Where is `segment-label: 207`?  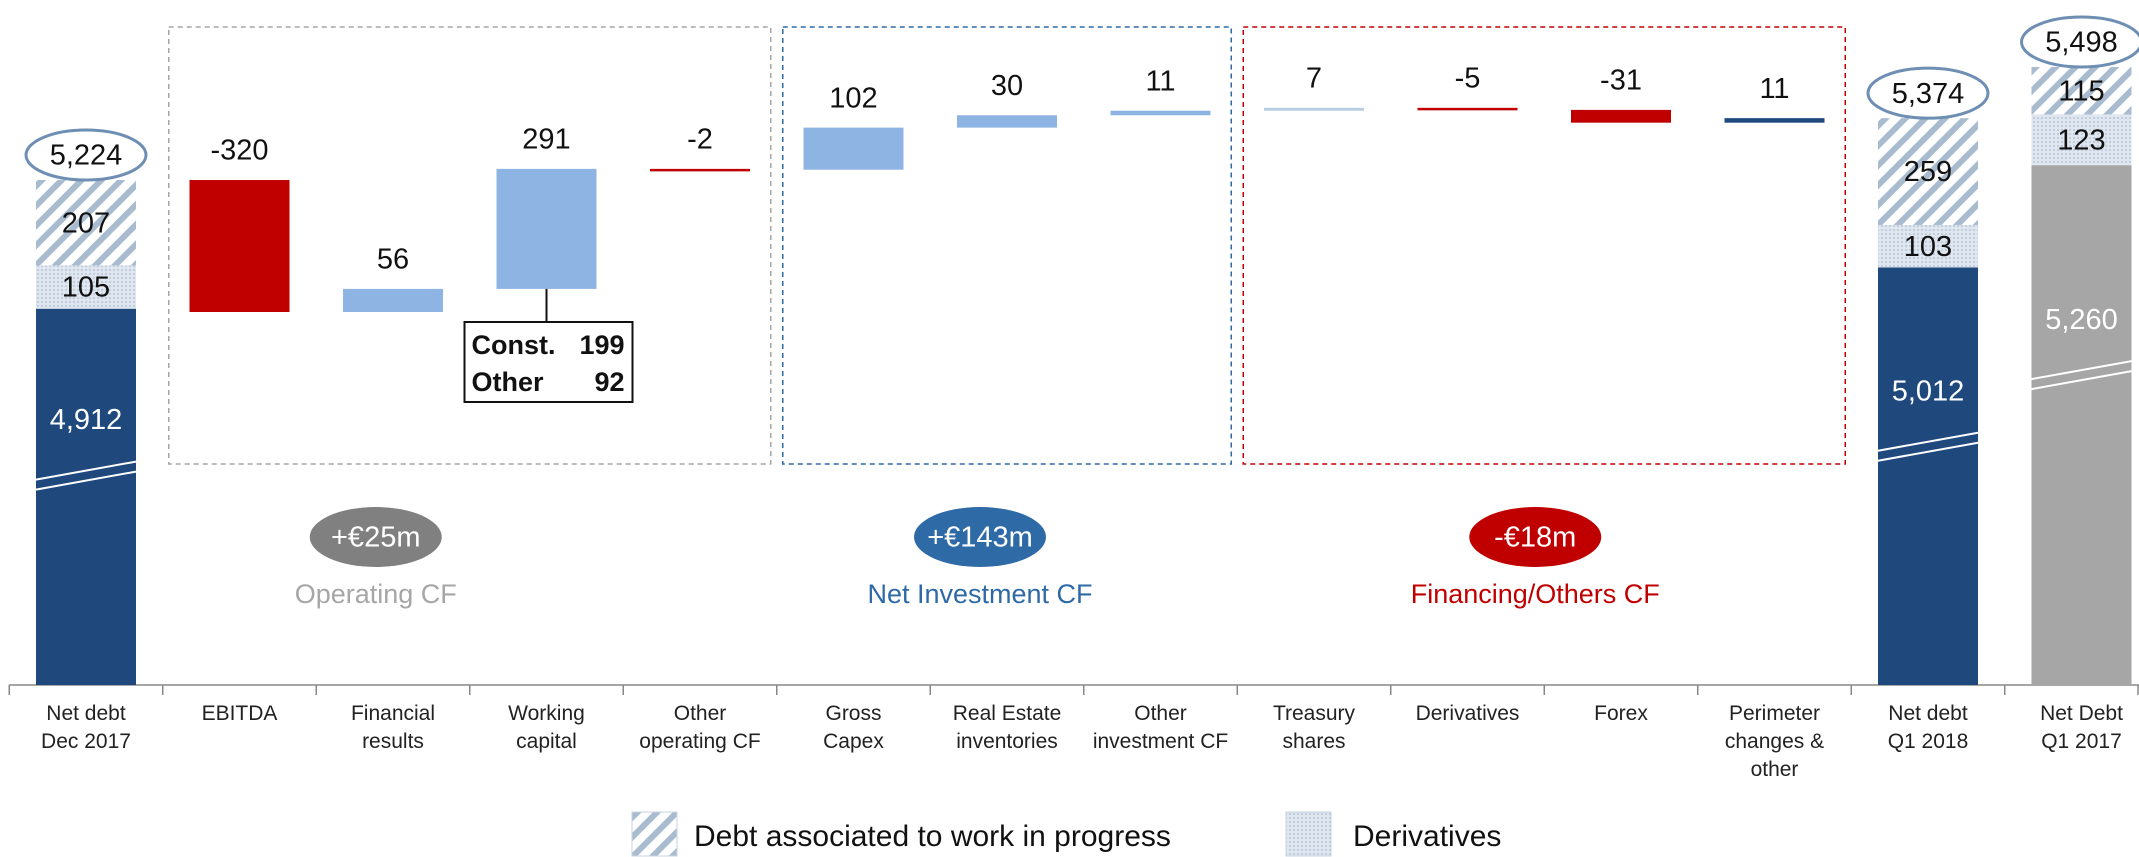
segment-label: 207 is located at coordinates (86, 223).